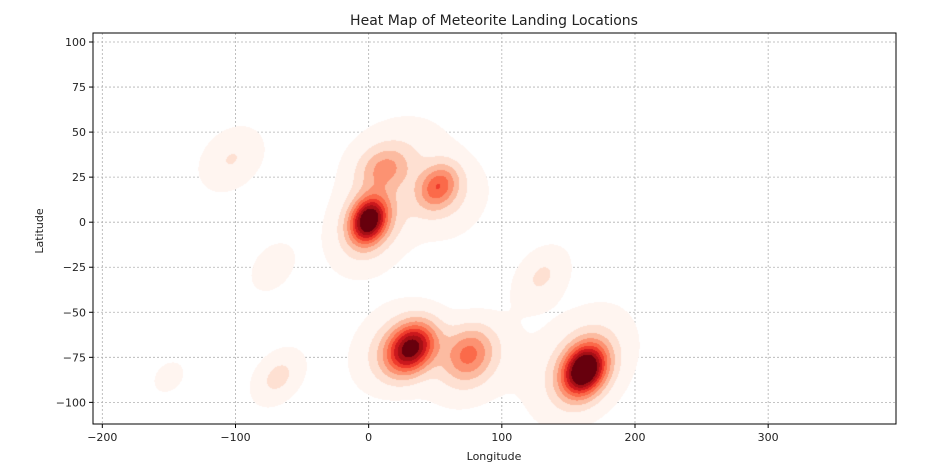 The image size is (930, 475). What do you see at coordinates (79, 177) in the screenshot?
I see `y-tick-label: 25` at bounding box center [79, 177].